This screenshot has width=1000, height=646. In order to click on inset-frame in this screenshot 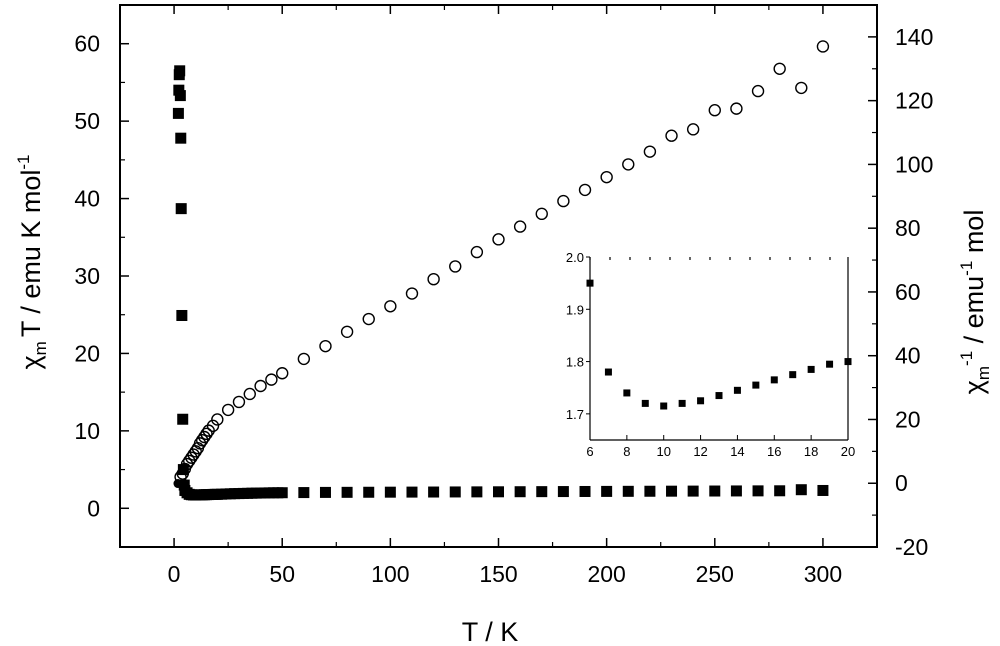, I will do `click(719, 349)`.